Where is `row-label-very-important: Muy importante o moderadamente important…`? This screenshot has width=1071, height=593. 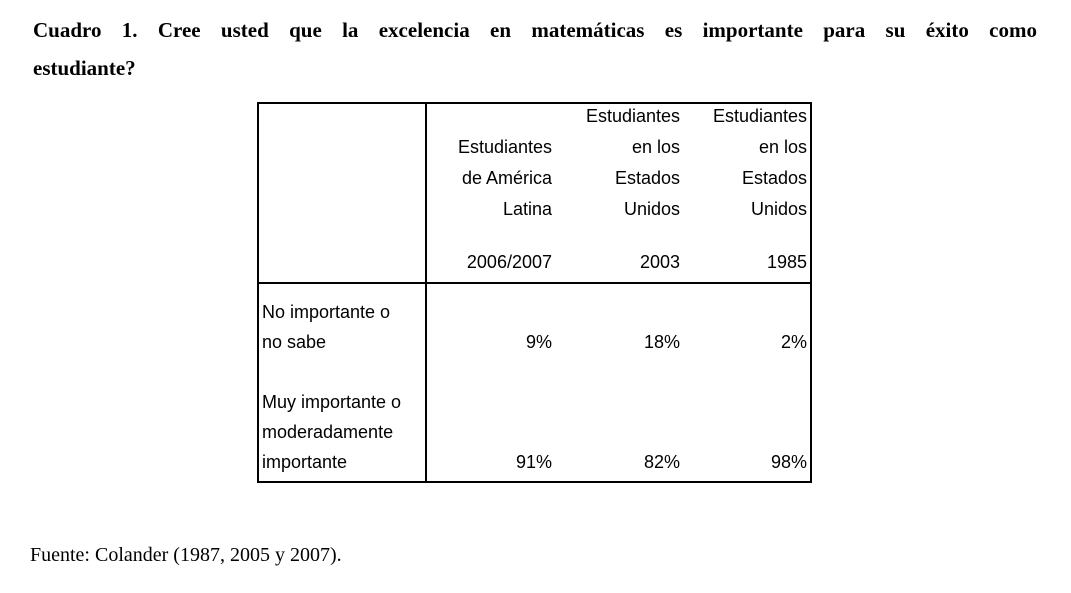
row-label-very-important: Muy importante o moderadamente important… is located at coordinates (332, 432).